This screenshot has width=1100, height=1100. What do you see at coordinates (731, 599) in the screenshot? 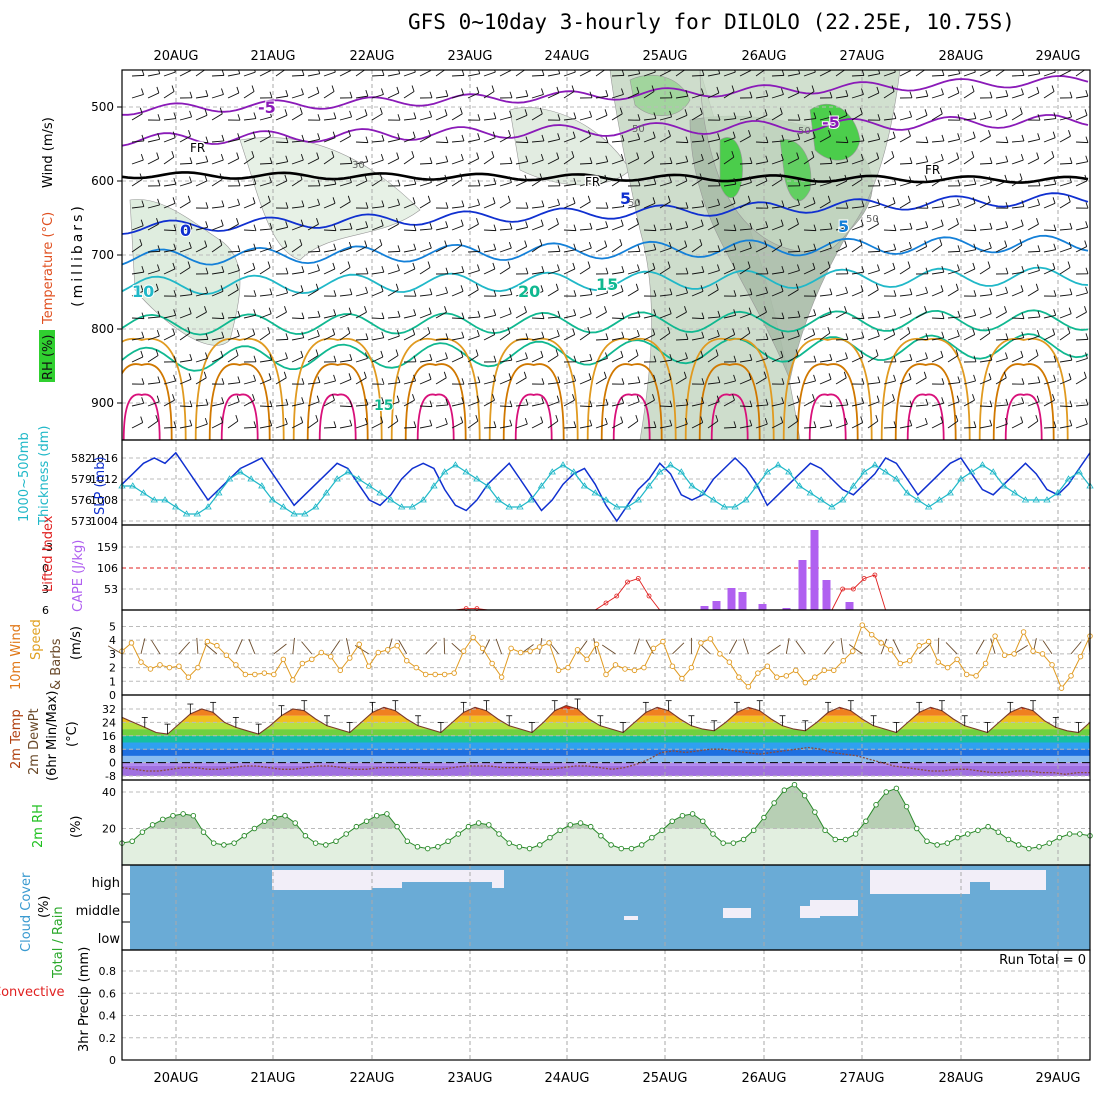
I see `cape-bar` at bounding box center [731, 599].